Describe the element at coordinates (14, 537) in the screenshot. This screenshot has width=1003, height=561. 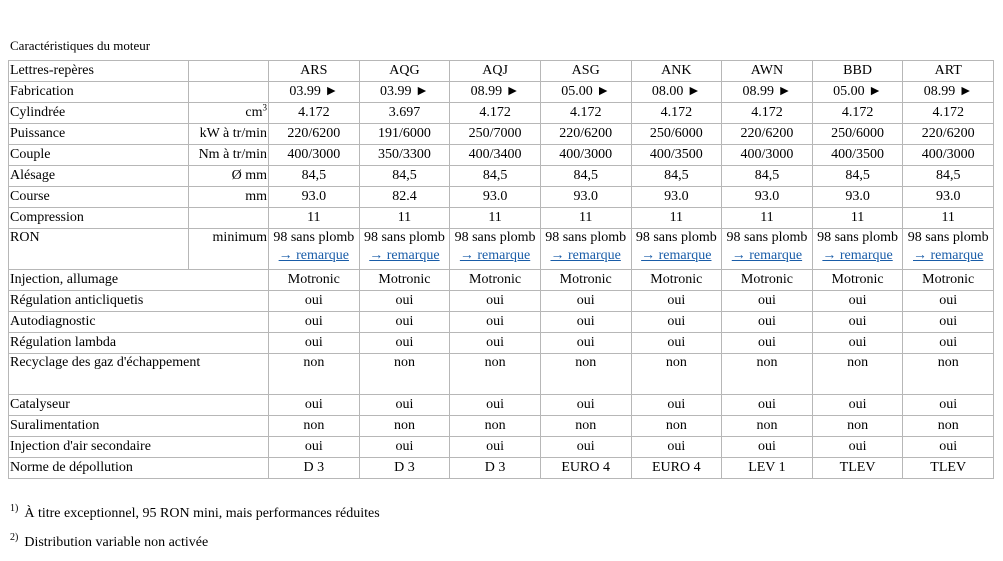
I see `footnote-number: 2)` at that location.